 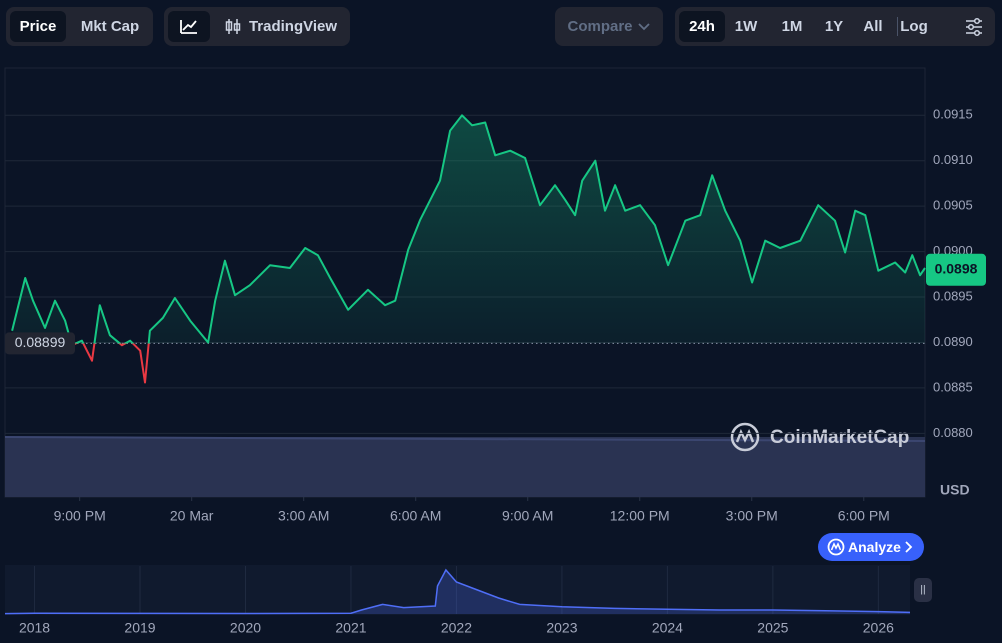 I want to click on analyze-chevron, so click(x=909, y=547).